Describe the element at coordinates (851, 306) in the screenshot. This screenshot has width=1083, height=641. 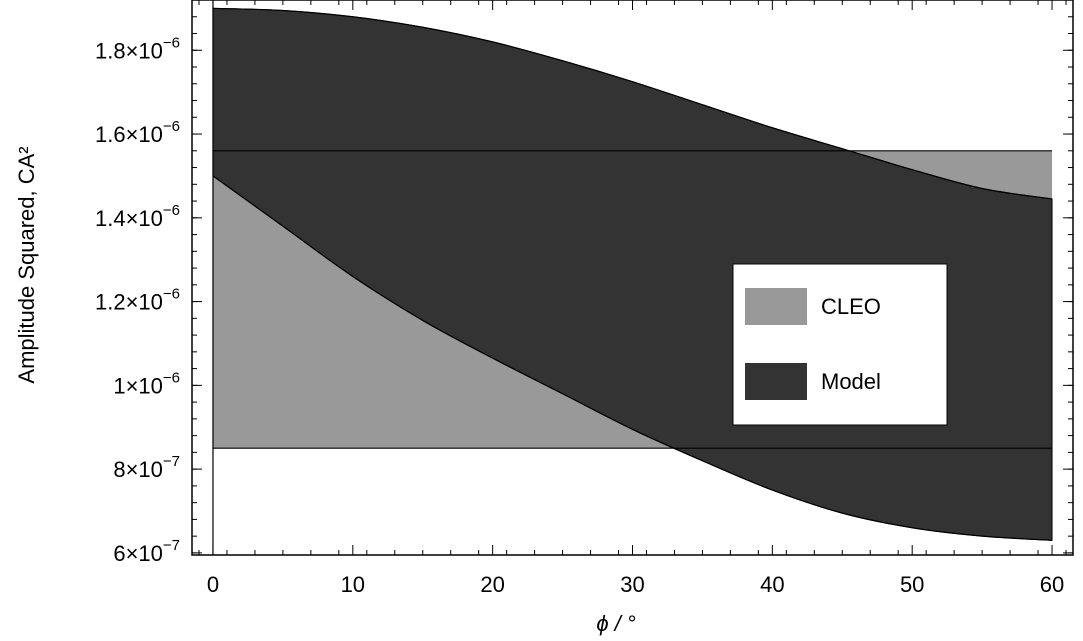
I see `legend-label-cleo: CLEO` at that location.